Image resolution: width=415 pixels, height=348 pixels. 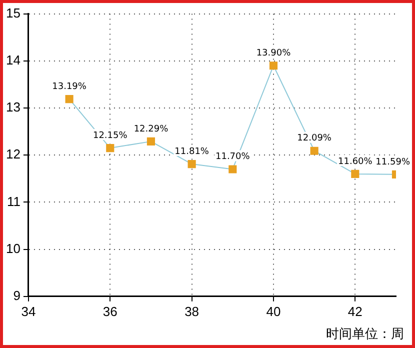 I want to click on y-tick-label: 9, so click(x=16, y=295).